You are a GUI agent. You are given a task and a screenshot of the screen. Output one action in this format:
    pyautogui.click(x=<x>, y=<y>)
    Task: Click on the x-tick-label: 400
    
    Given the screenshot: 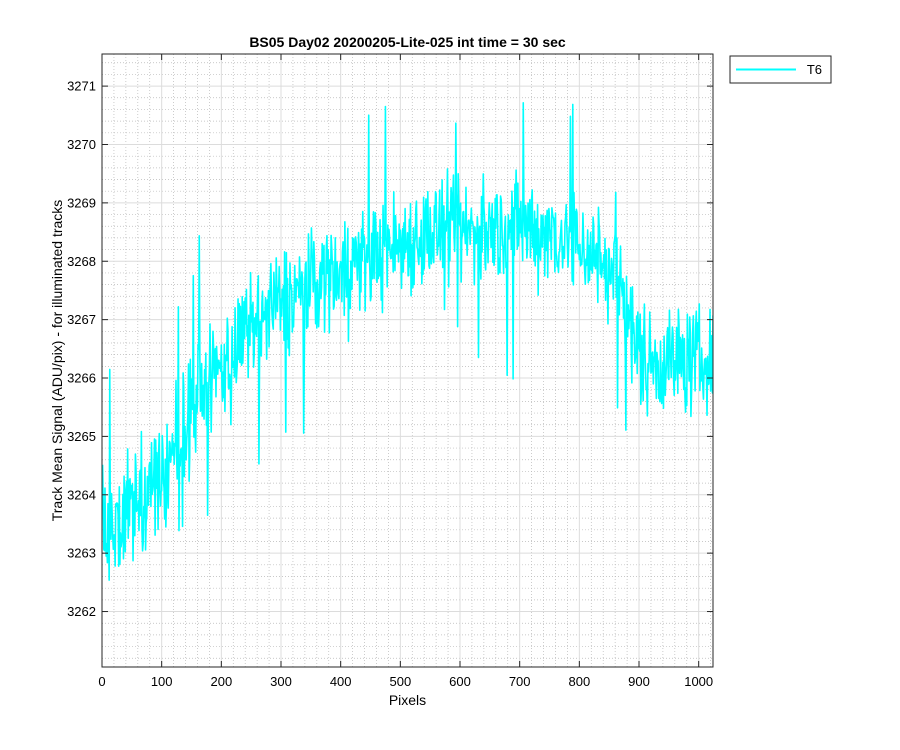 What is the action you would take?
    pyautogui.click(x=341, y=681)
    